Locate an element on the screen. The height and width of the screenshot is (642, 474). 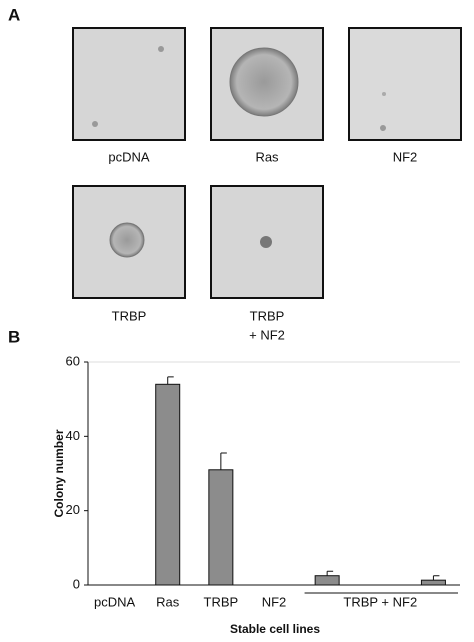
panel-label: A is located at coordinates (14, 14).